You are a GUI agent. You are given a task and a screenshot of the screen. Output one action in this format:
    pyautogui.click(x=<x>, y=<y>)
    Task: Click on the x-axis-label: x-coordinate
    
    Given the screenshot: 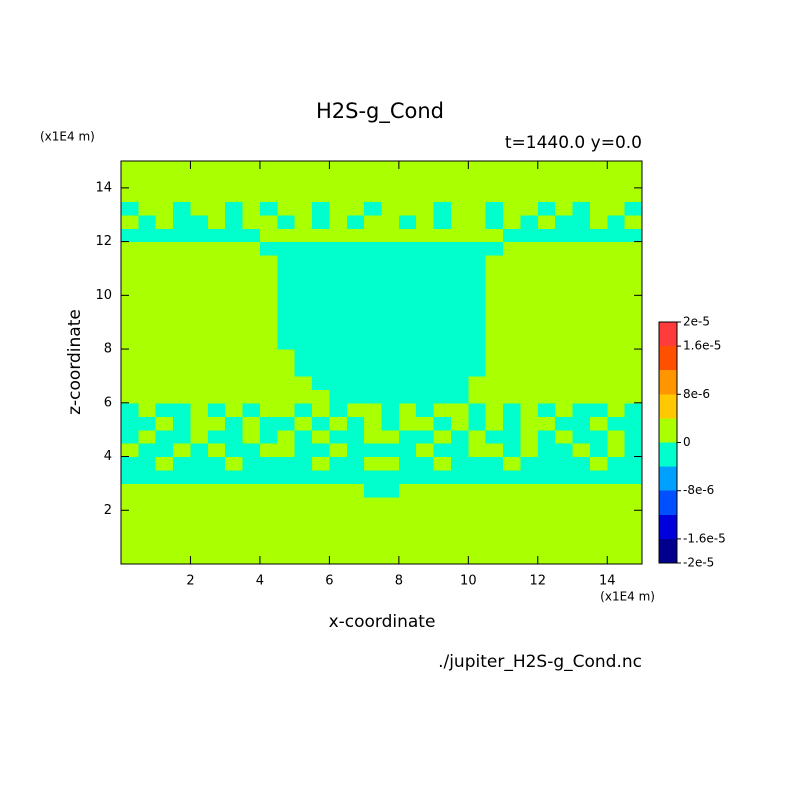 What is the action you would take?
    pyautogui.click(x=382, y=622)
    